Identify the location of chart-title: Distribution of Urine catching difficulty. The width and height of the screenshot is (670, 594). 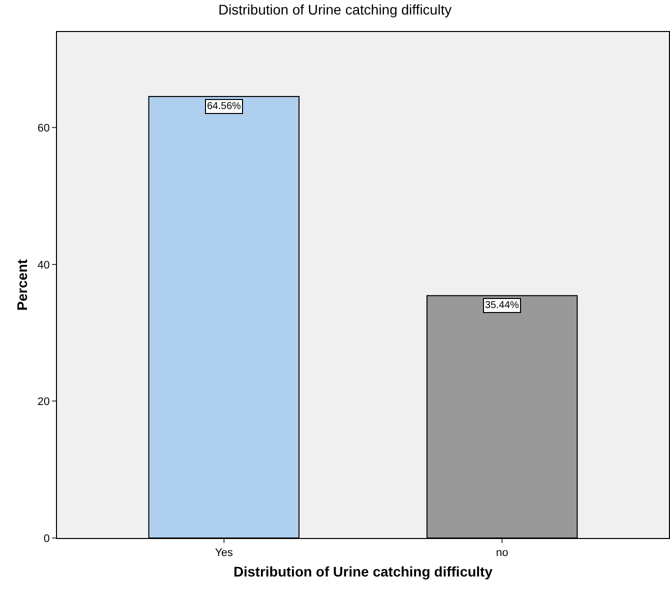
(335, 10).